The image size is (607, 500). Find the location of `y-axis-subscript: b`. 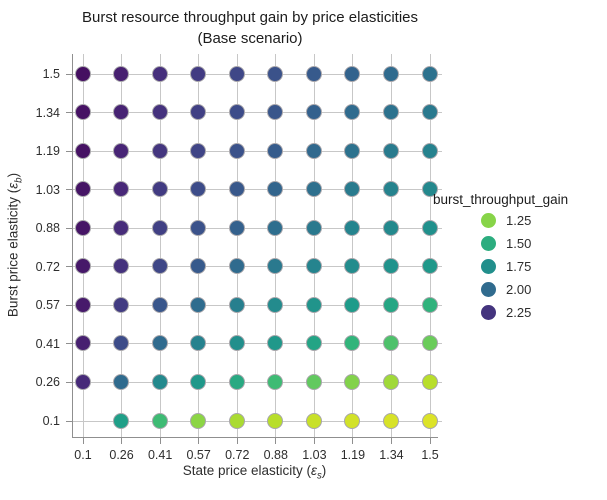

y-axis-subscript: b is located at coordinates (19, 180).